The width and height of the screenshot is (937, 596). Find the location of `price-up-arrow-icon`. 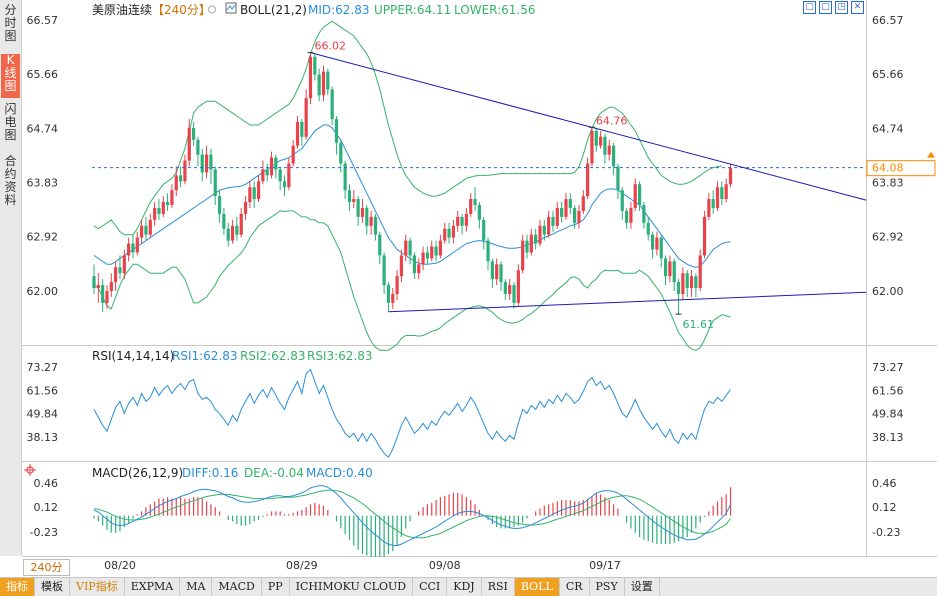

price-up-arrow-icon is located at coordinates (931, 154).